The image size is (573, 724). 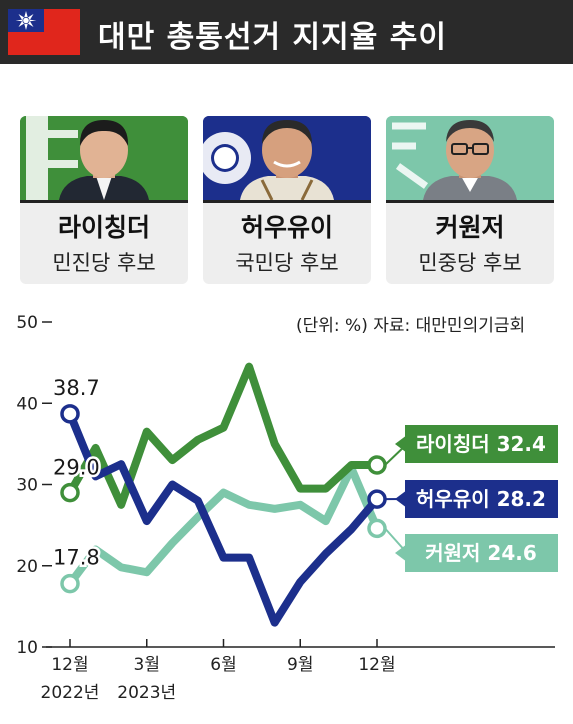 I want to click on x-tick-label: 2022년, so click(x=70, y=693).